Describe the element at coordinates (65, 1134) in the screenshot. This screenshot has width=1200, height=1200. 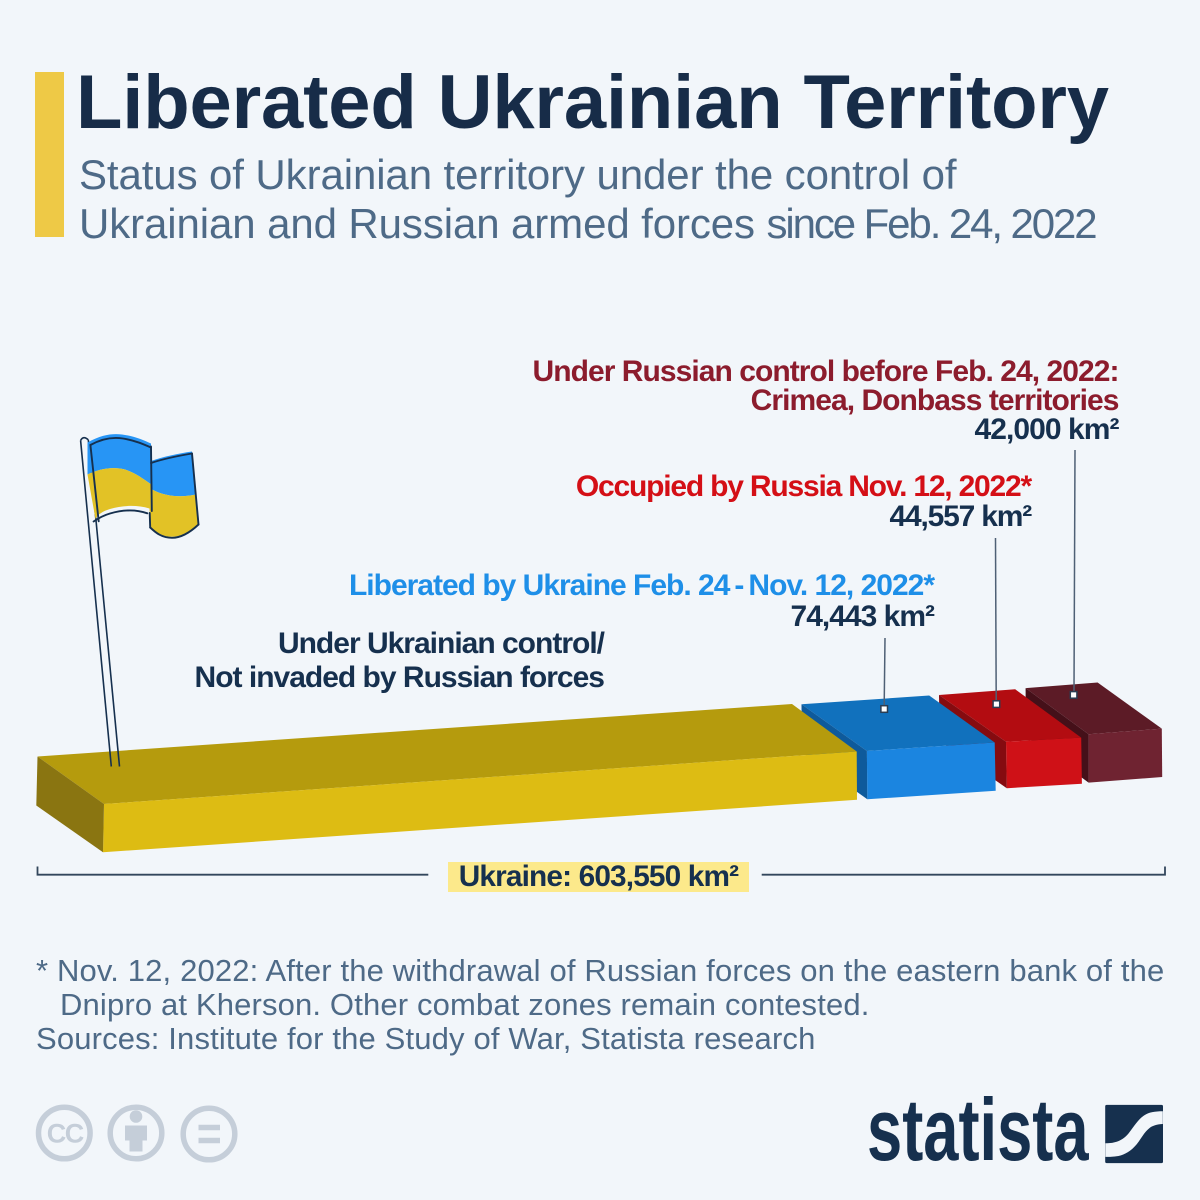
I see `svg-text: CC` at that location.